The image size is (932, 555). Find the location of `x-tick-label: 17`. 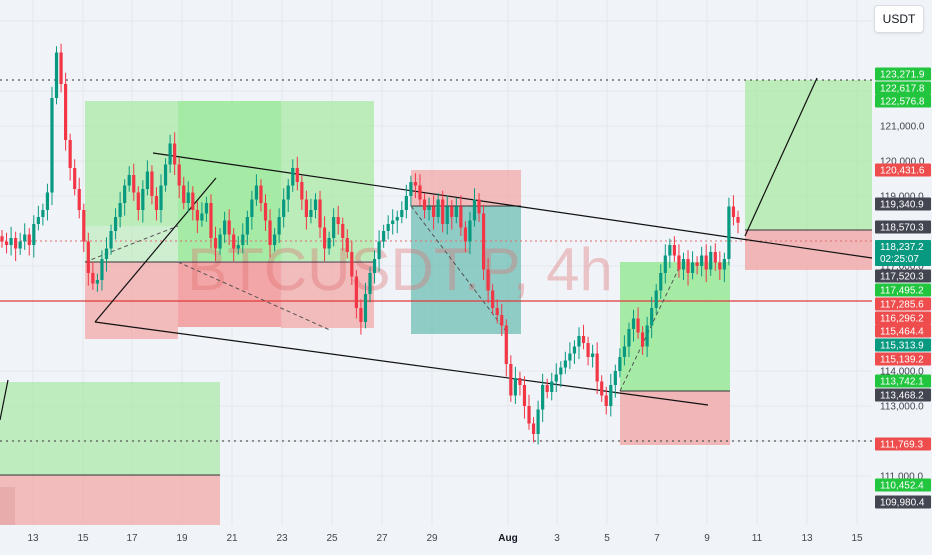

x-tick-label: 17 is located at coordinates (132, 538).